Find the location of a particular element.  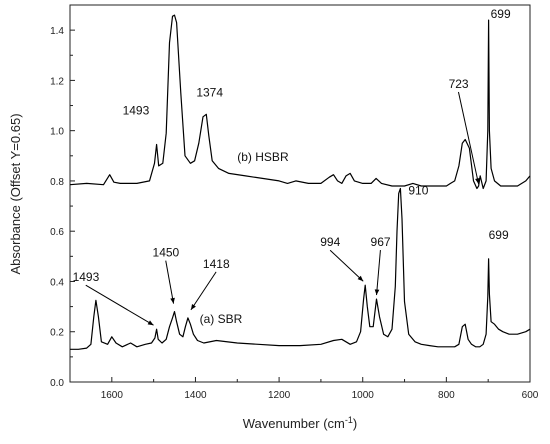

peak-label-1374: 1374 is located at coordinates (209, 92).